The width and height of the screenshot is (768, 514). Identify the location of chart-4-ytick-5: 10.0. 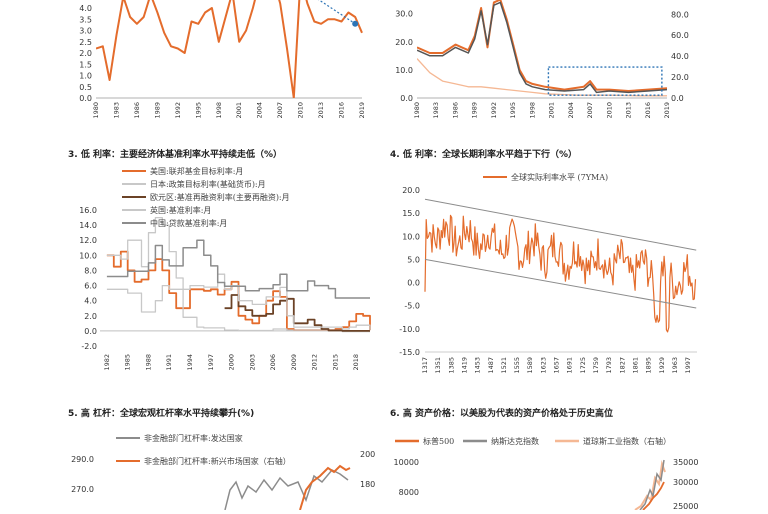
(411, 236).